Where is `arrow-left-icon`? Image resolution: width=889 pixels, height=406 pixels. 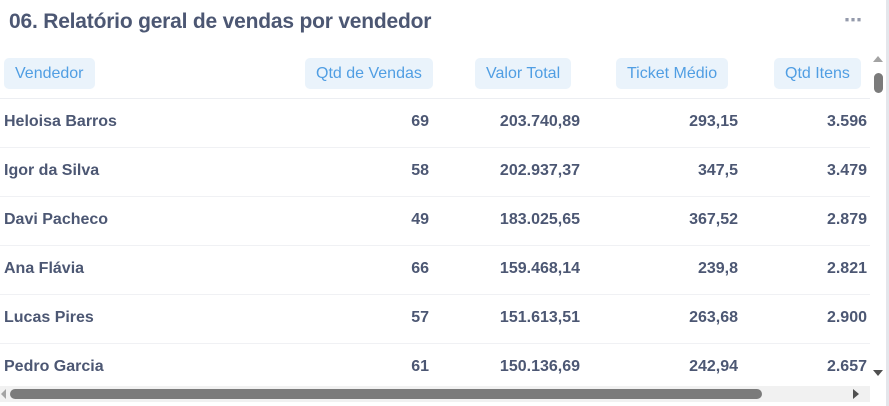 arrow-left-icon is located at coordinates (3, 394).